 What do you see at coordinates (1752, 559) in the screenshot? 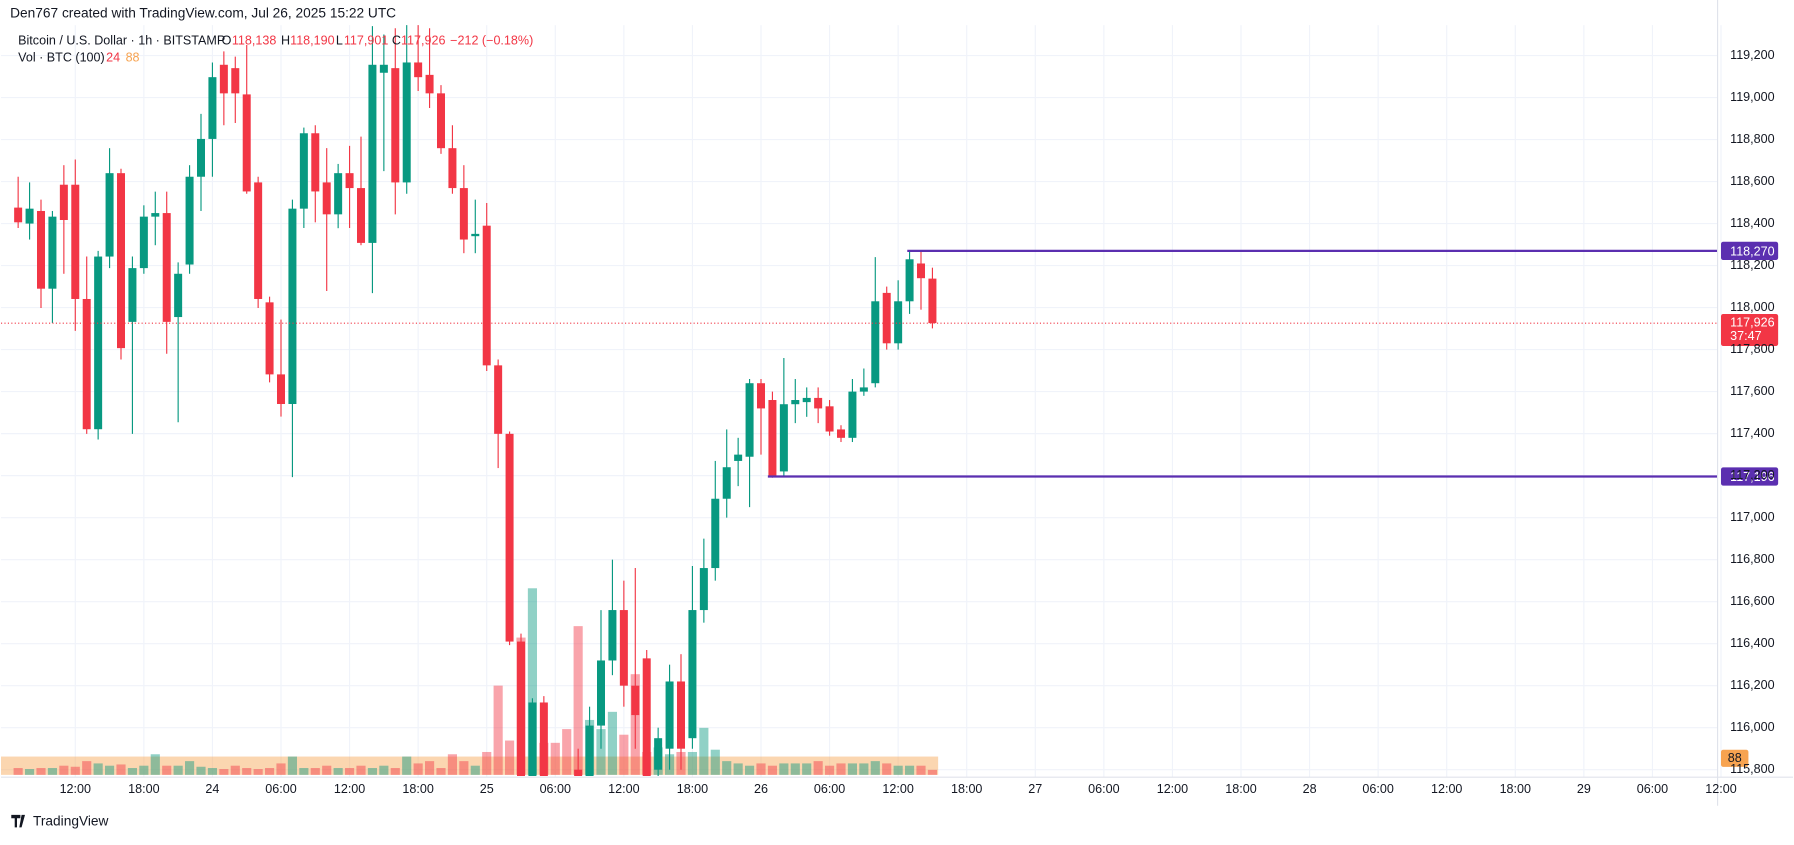
I see `y-tick-label: 116,800` at bounding box center [1752, 559].